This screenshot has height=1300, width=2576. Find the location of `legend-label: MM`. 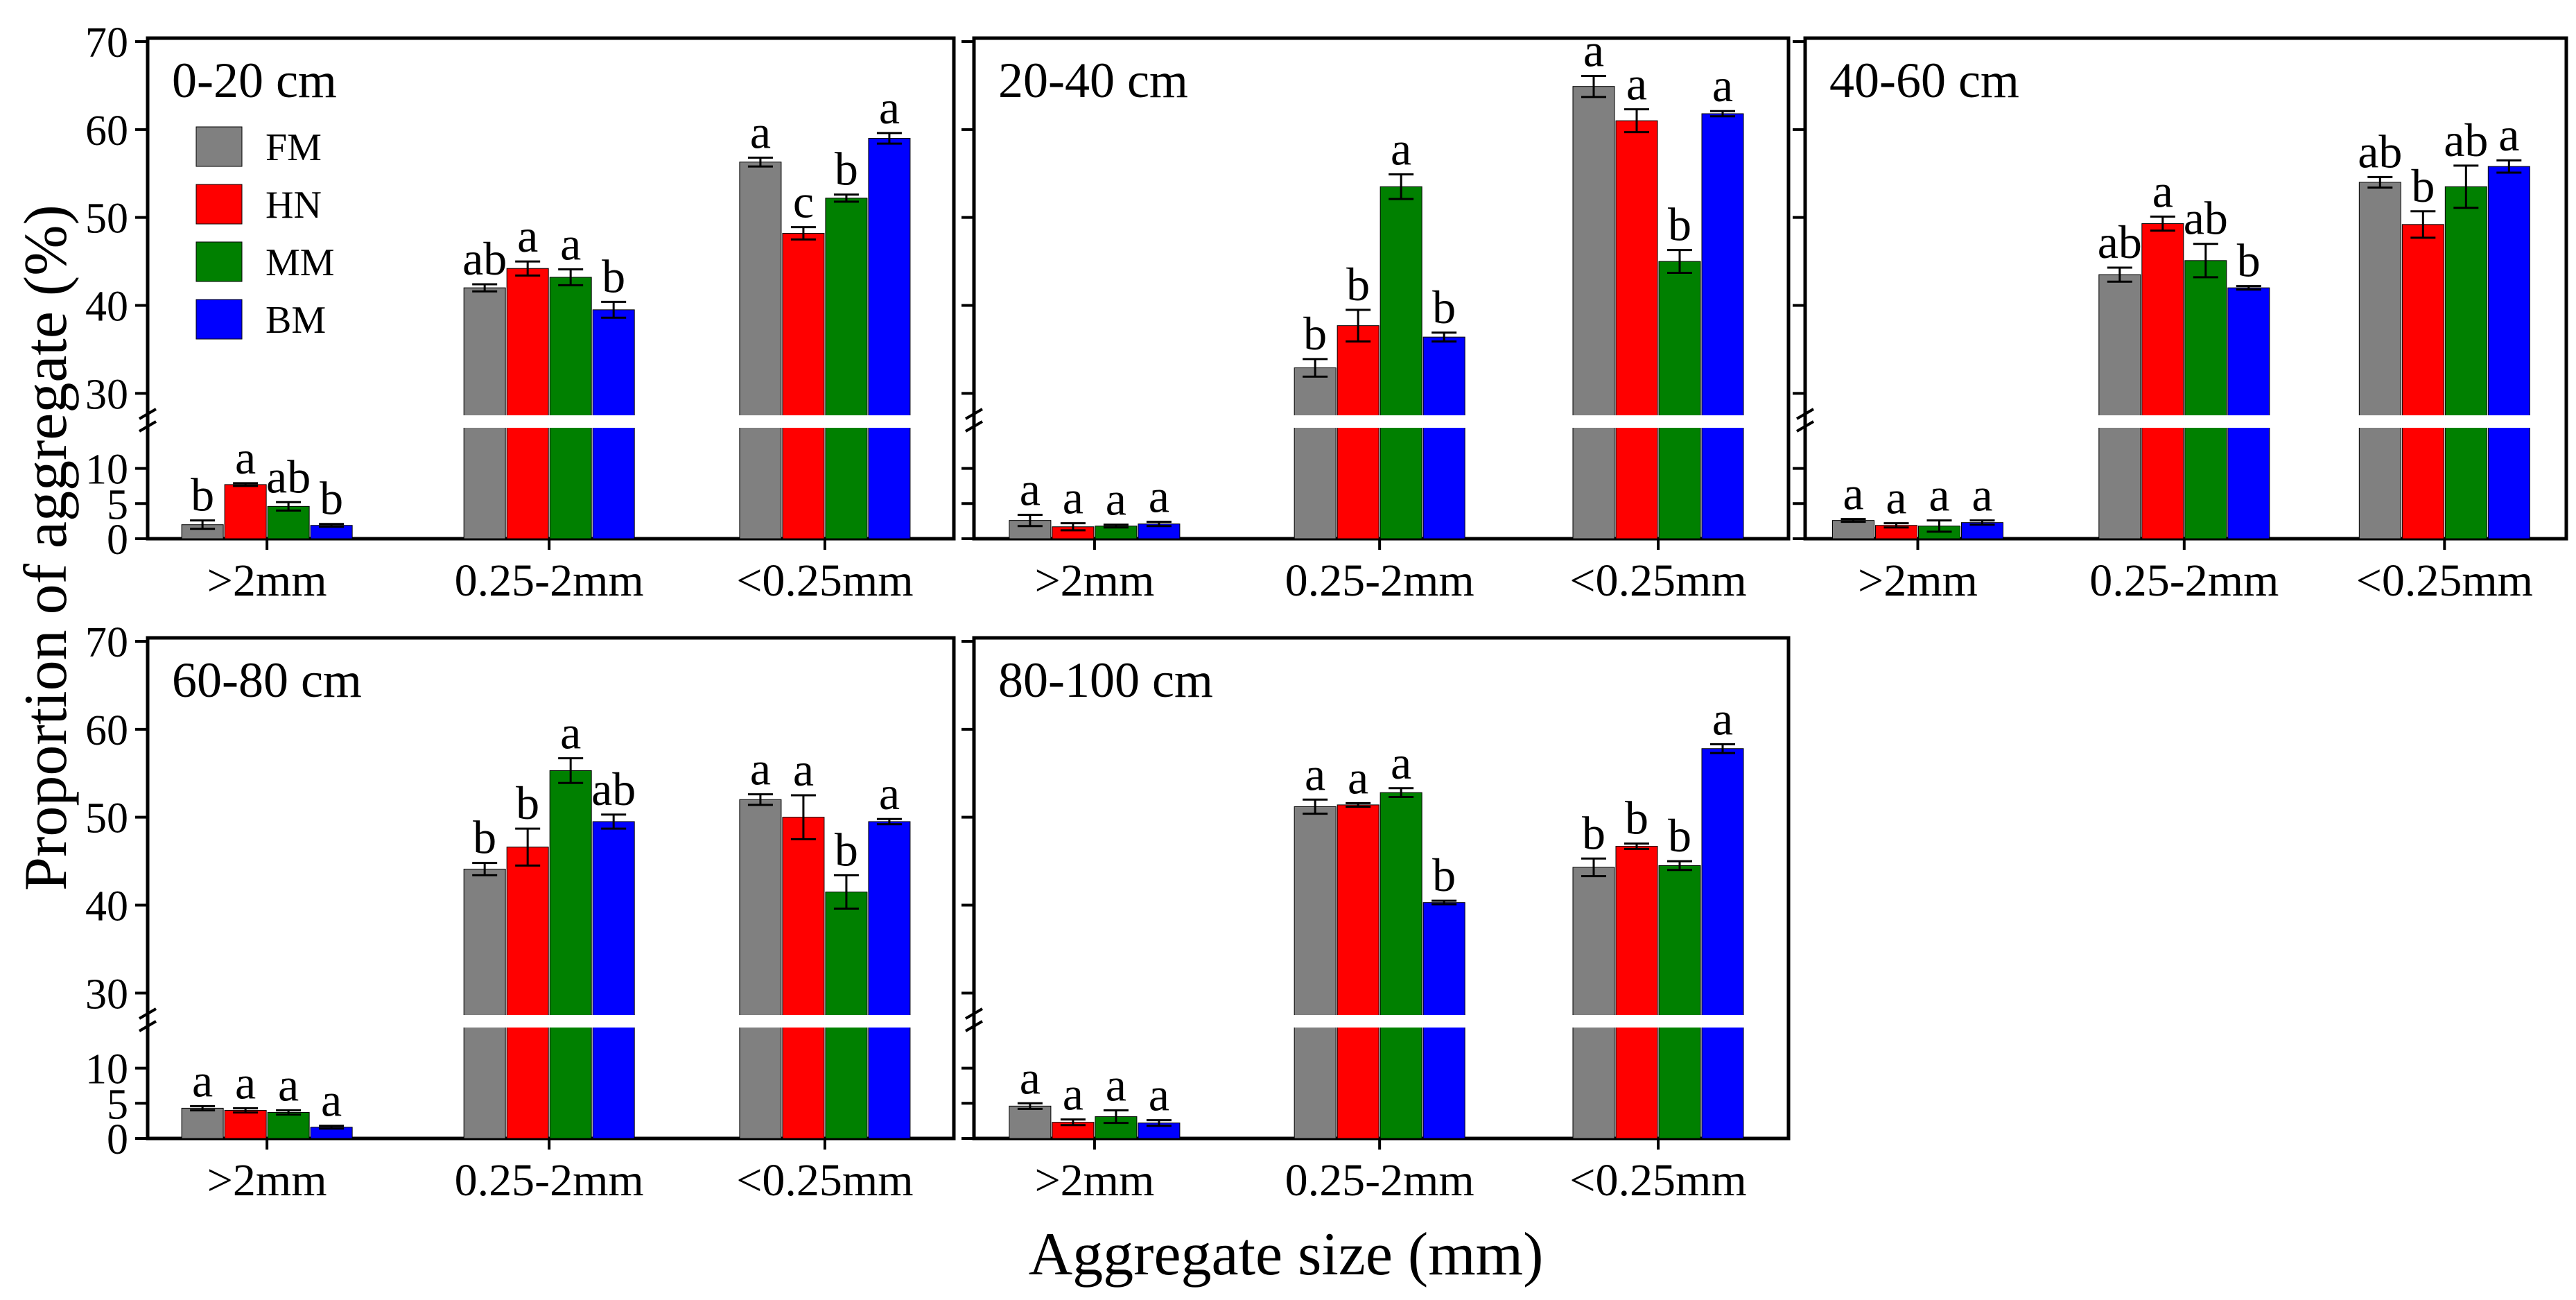

legend-label: MM is located at coordinates (300, 262).